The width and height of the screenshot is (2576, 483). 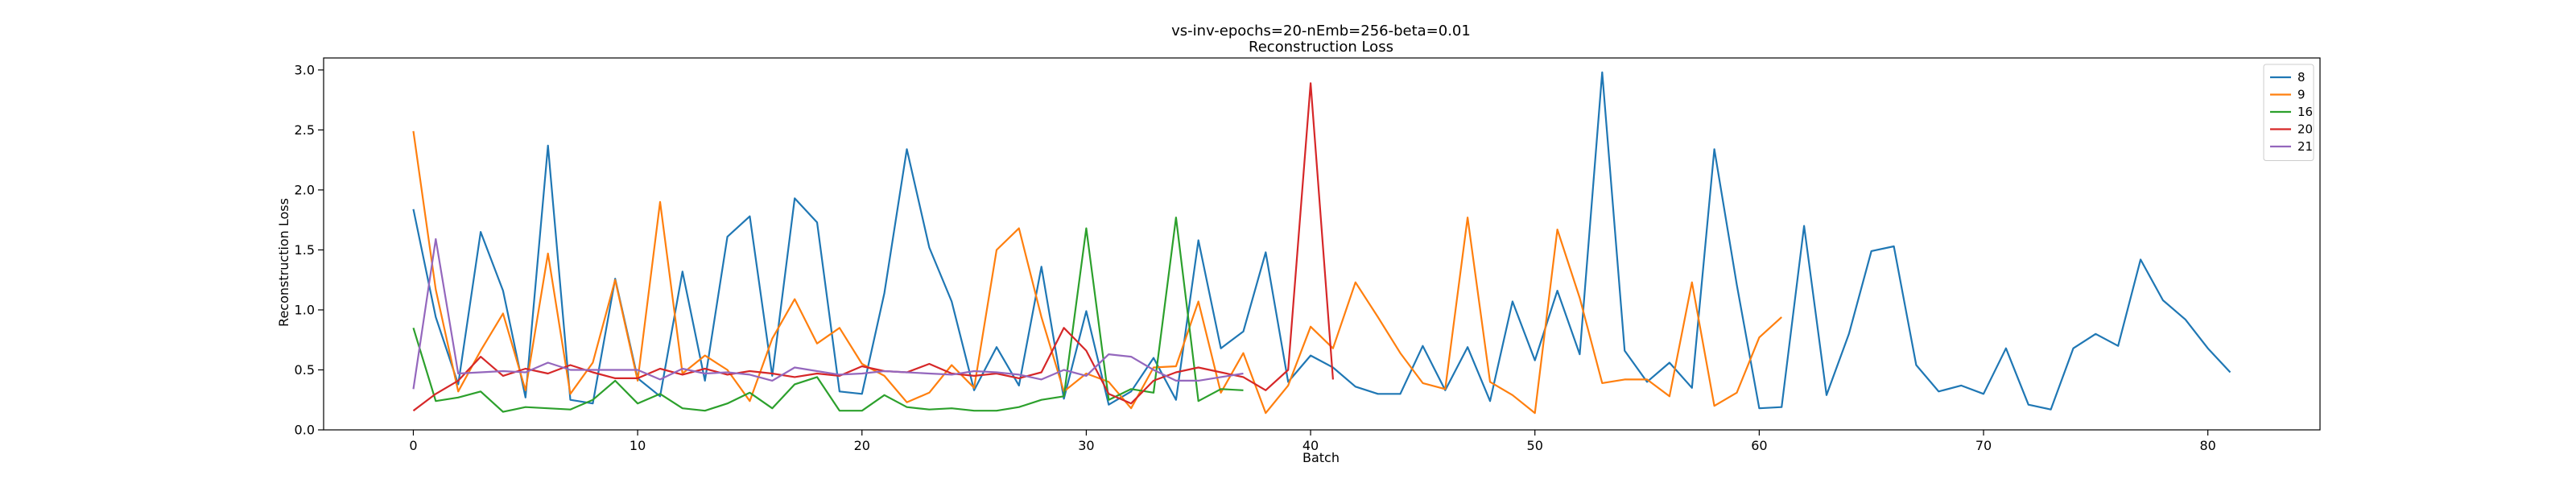 I want to click on x-axis-label: Batch, so click(x=1321, y=457).